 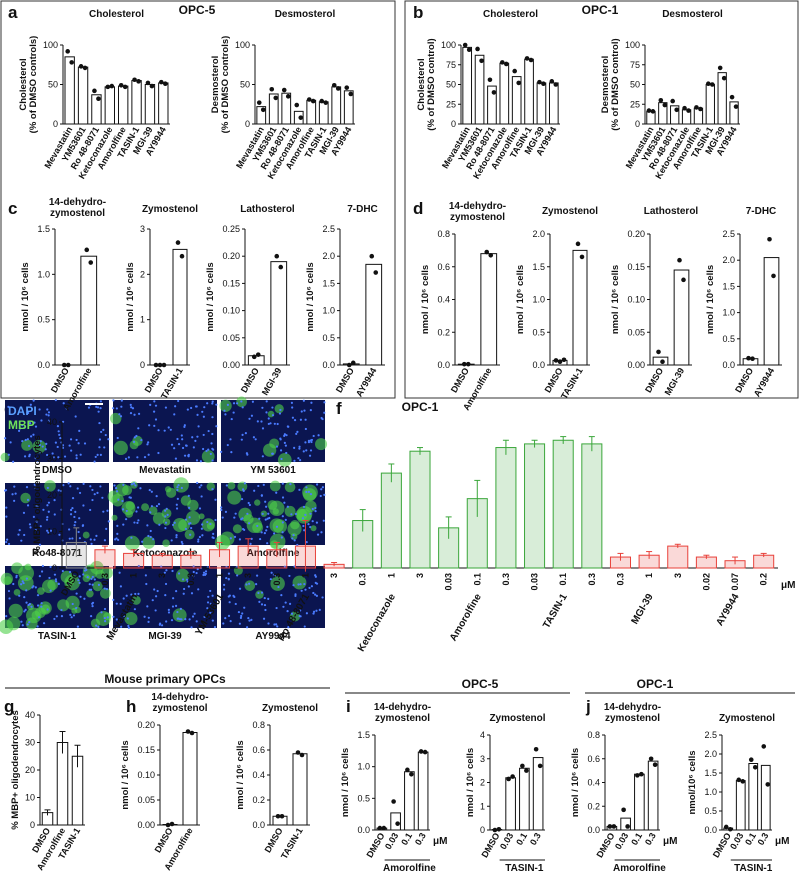 What do you see at coordinates (25, 296) in the screenshot?
I see `y-axis-label: nmol / 10⁶ cells` at bounding box center [25, 296].